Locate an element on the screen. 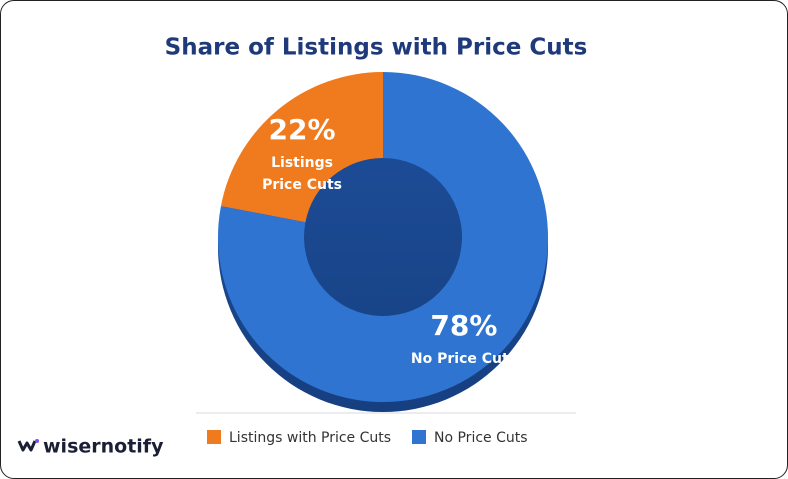  slice-value-label: 22% is located at coordinates (302, 129).